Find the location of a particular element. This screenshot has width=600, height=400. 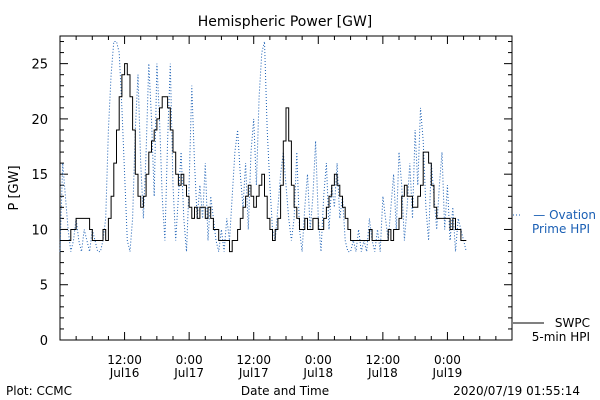

timestamp: 2020/07/19 01:55:14 is located at coordinates (516, 391).